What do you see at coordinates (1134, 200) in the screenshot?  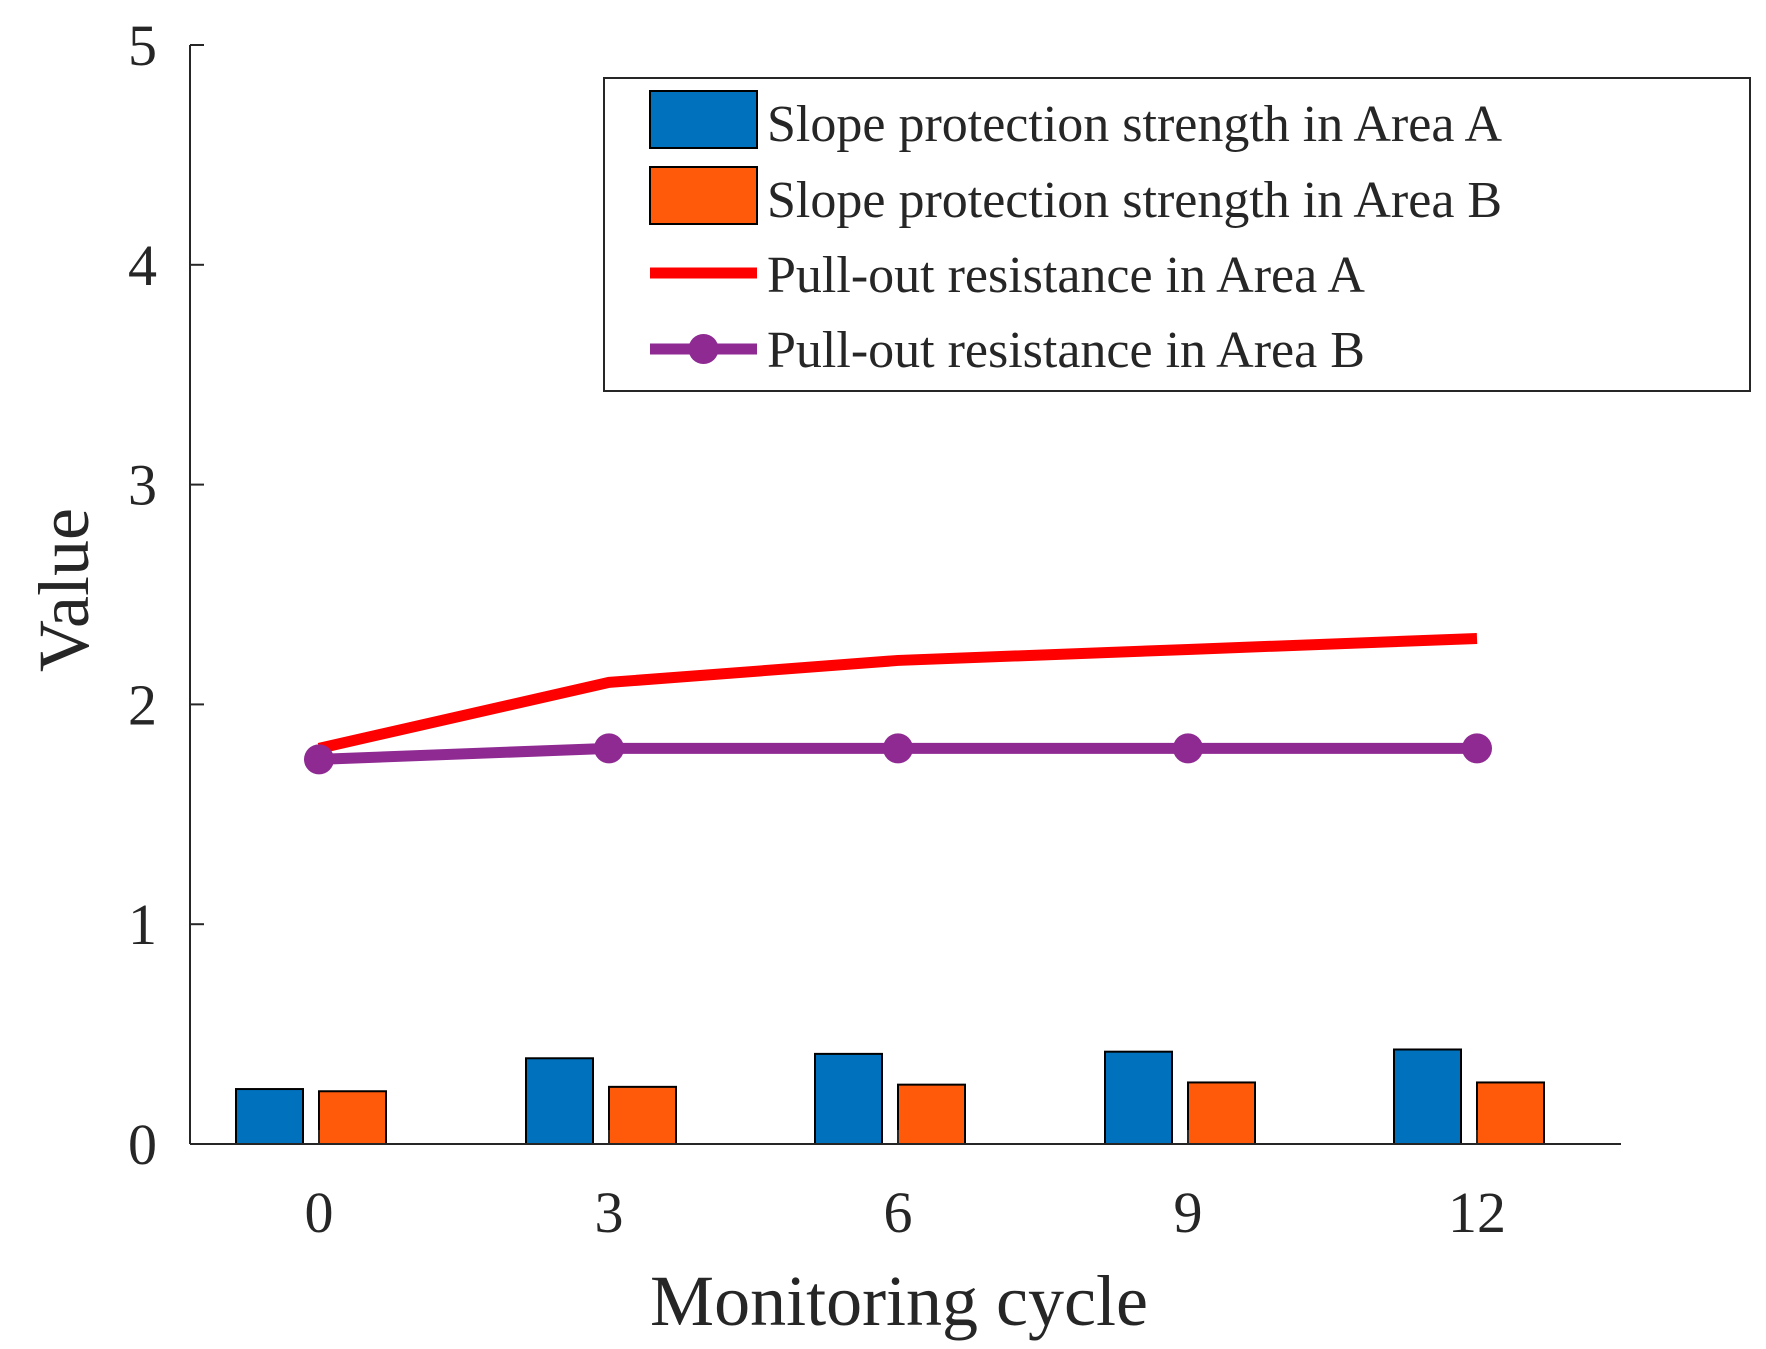 I see `legend-label-area-b-strength: Slope protection strength in Area B` at bounding box center [1134, 200].